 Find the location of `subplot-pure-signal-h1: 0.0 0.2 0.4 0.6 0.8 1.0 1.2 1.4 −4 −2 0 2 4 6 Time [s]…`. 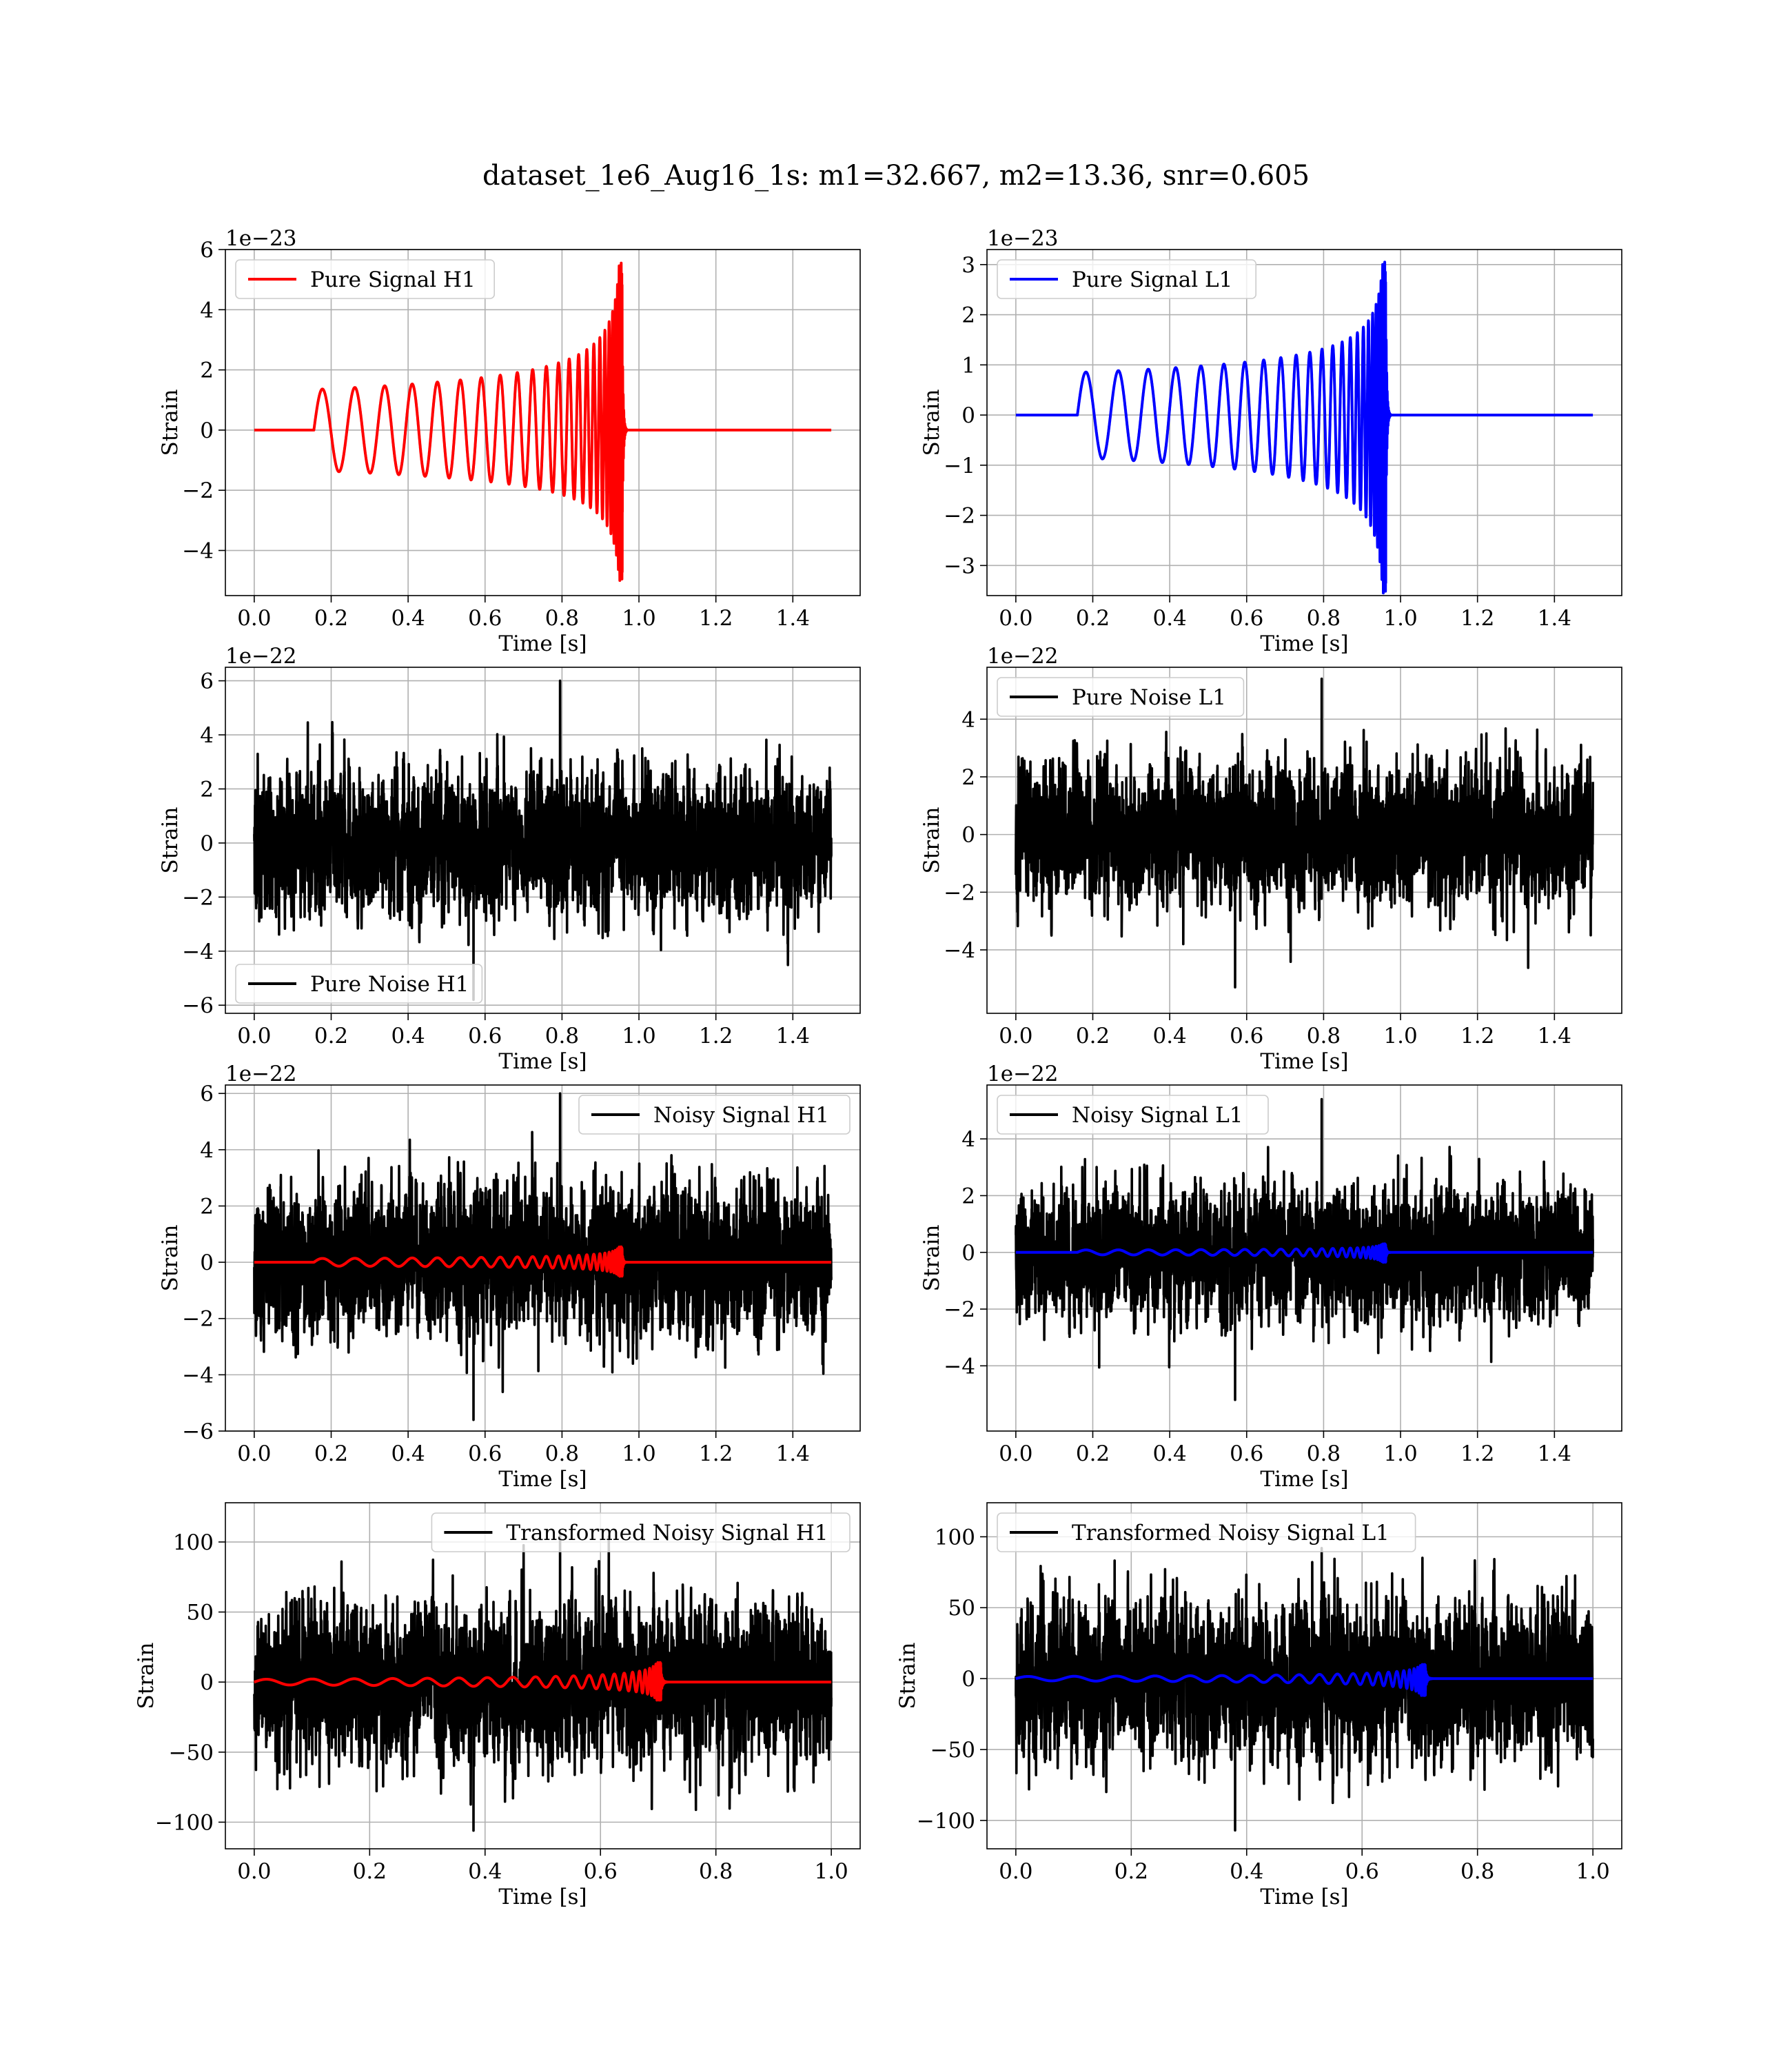

subplot-pure-signal-h1: 0.0 0.2 0.4 0.6 0.8 1.0 1.2 1.4 −4 −2 0 2 4 6 Time [s]… is located at coordinates (509, 441).